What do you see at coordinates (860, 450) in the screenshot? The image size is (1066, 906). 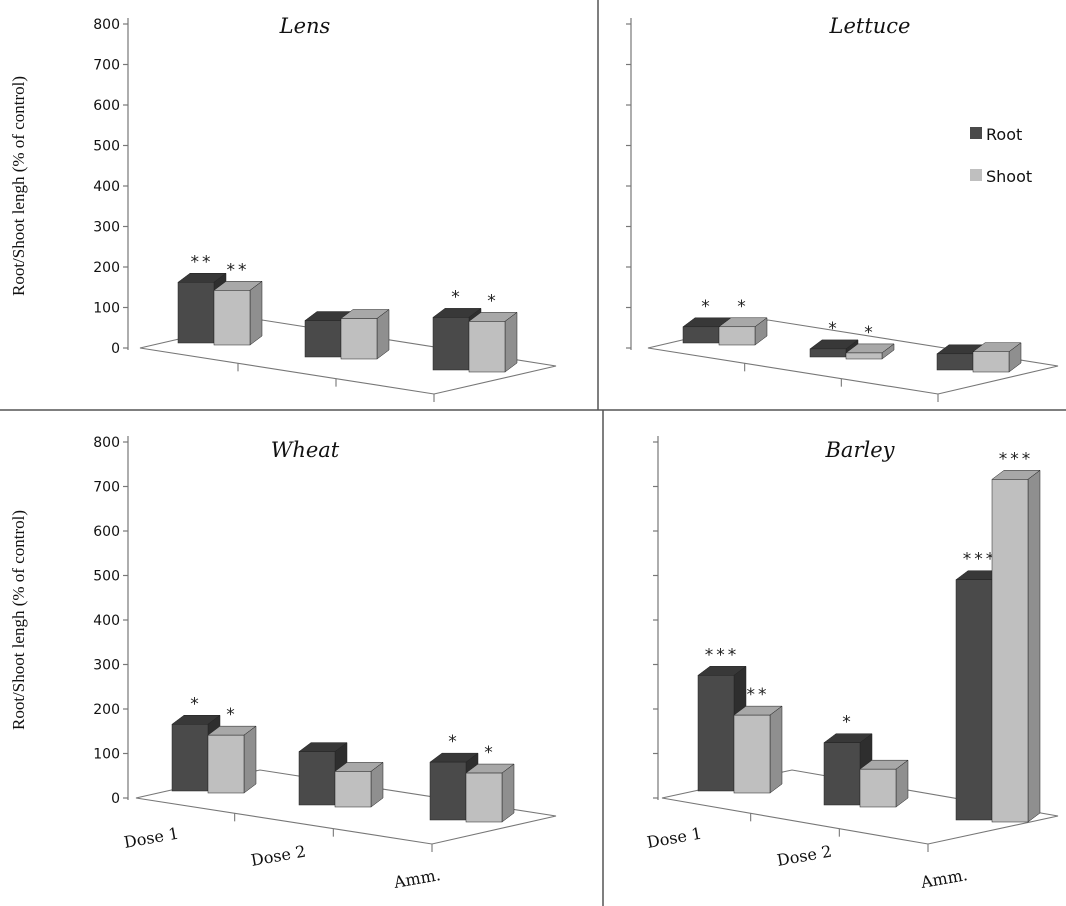 I see `panel-title: Barley` at bounding box center [860, 450].